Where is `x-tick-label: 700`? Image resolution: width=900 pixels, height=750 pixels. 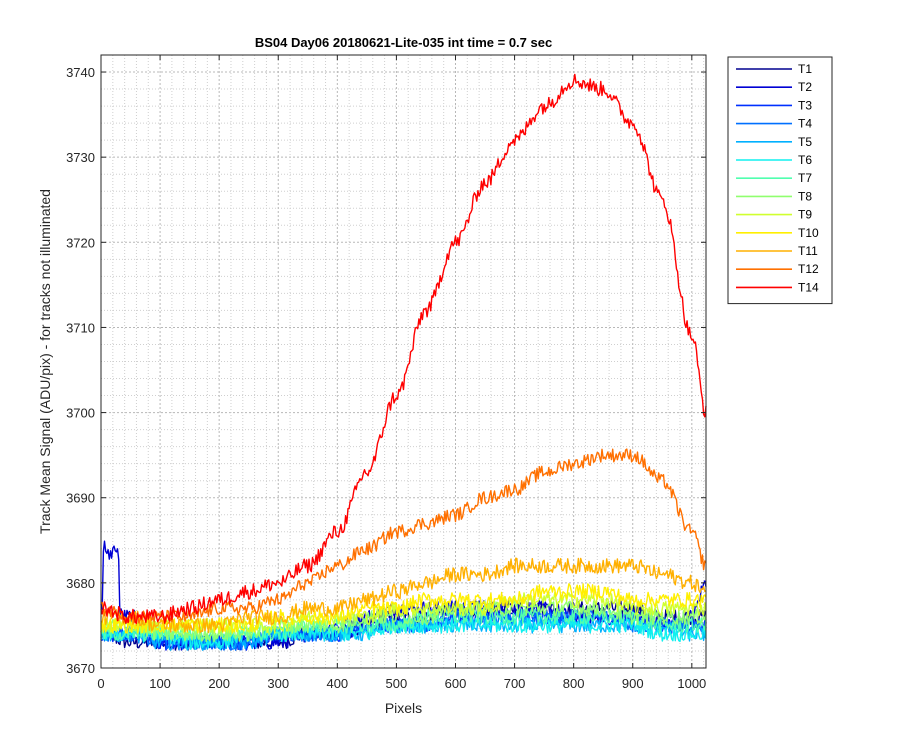 x-tick-label: 700 is located at coordinates (515, 683).